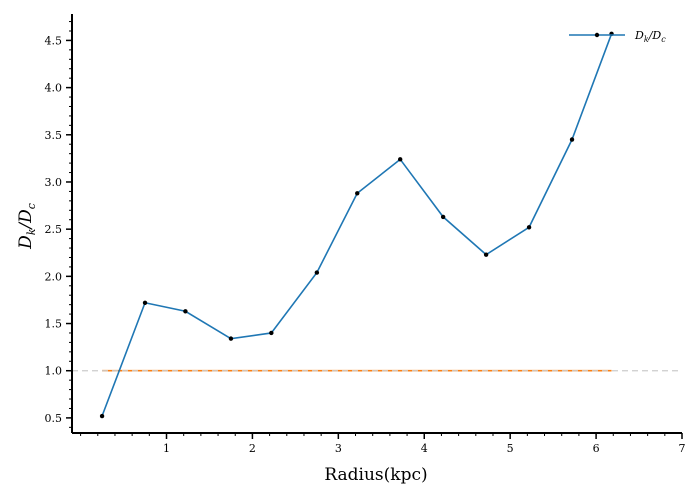 Image resolution: width=700 pixels, height=500 pixels. What do you see at coordinates (510, 448) in the screenshot?
I see `x-tick-label: 5` at bounding box center [510, 448].